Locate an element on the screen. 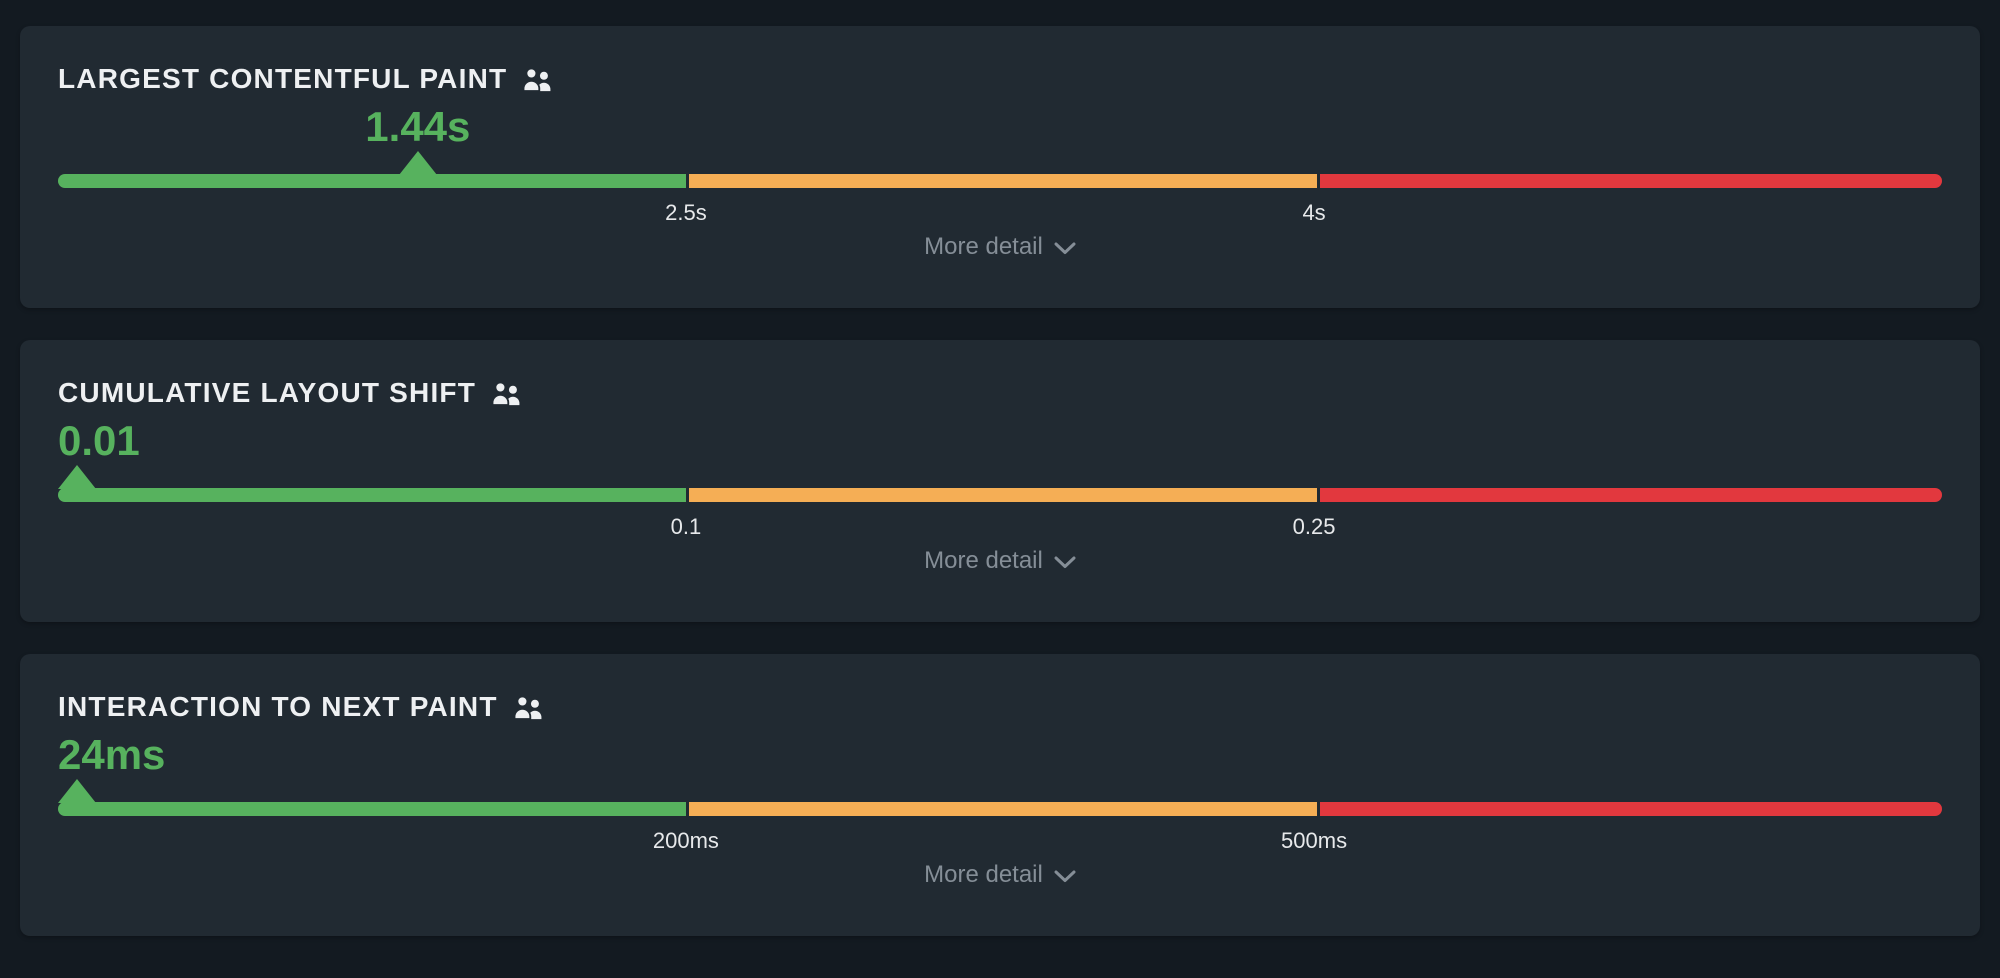  metric-header: INTERACTION TO NEXT PAINT is located at coordinates (1000, 707).